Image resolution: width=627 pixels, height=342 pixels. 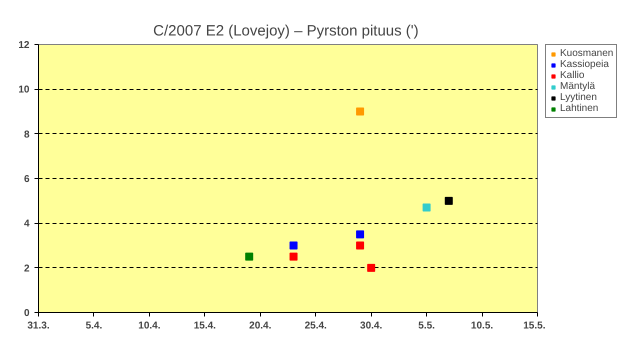 What do you see at coordinates (24, 45) in the screenshot?
I see `y-tick-label: 12` at bounding box center [24, 45].